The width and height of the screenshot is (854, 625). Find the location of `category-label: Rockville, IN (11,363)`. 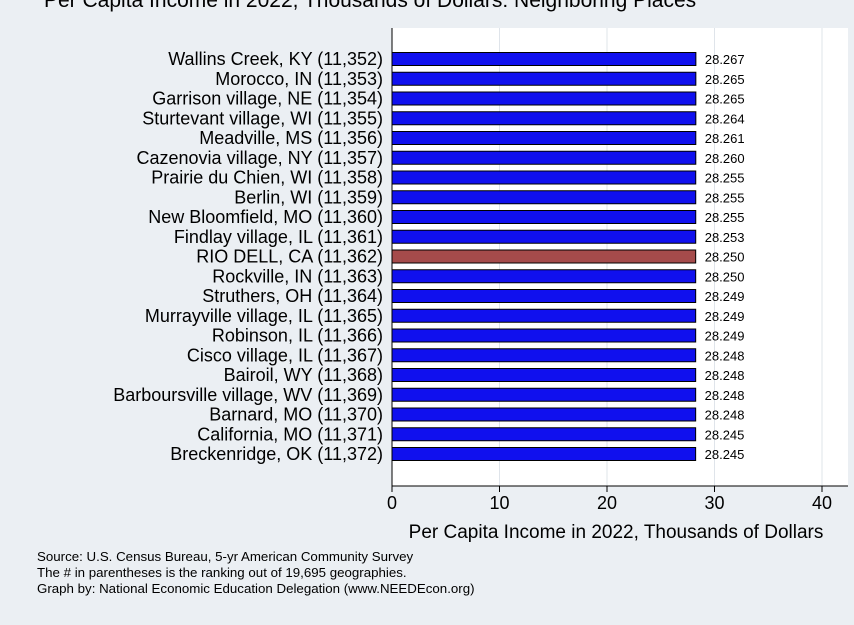

category-label: Rockville, IN (11,363) is located at coordinates (297, 276).